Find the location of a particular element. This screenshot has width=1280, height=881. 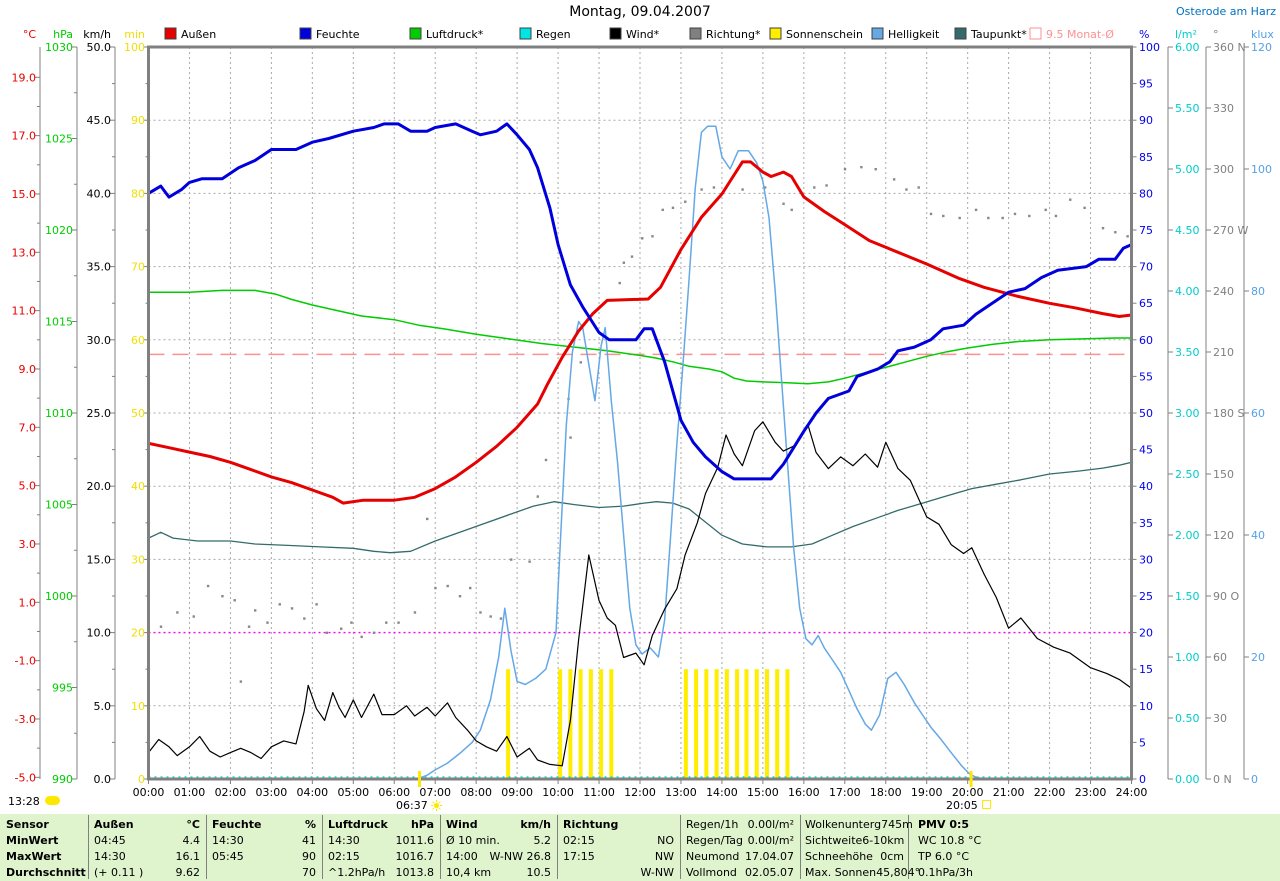

stat-richtung-row-1: 02:15 NO is located at coordinates (618, 840).